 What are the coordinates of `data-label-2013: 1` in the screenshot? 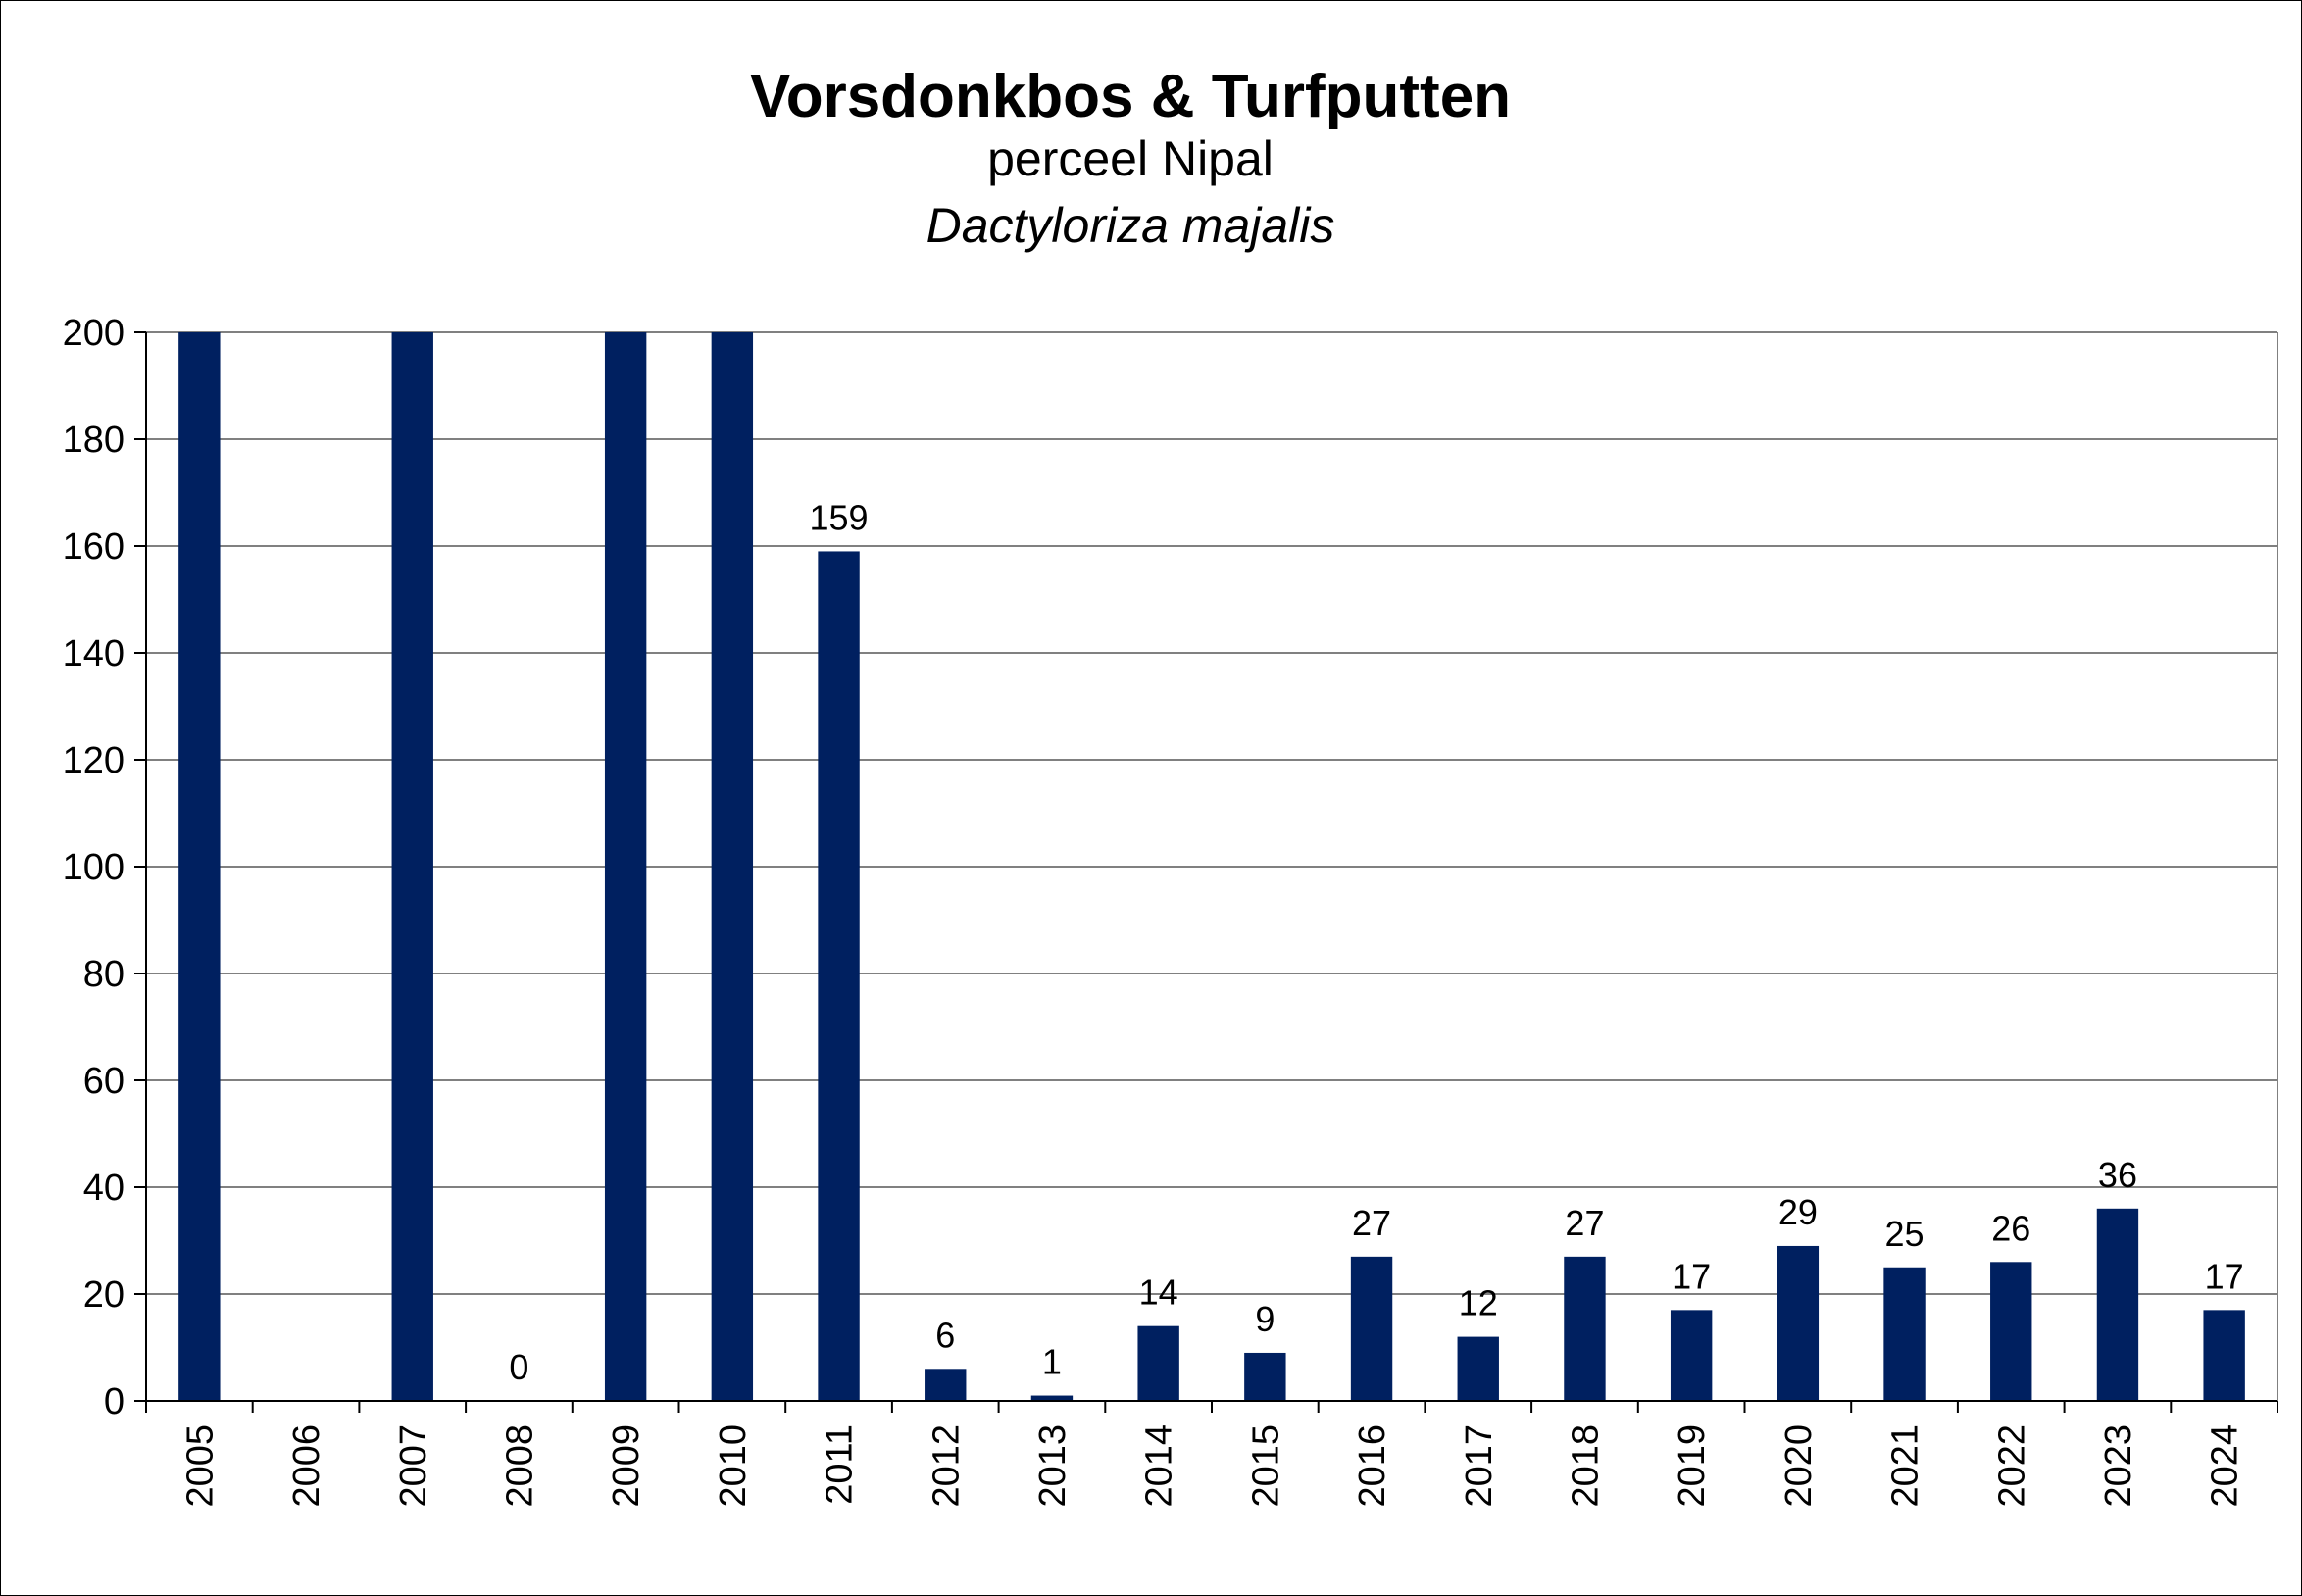 It's located at (1052, 1362).